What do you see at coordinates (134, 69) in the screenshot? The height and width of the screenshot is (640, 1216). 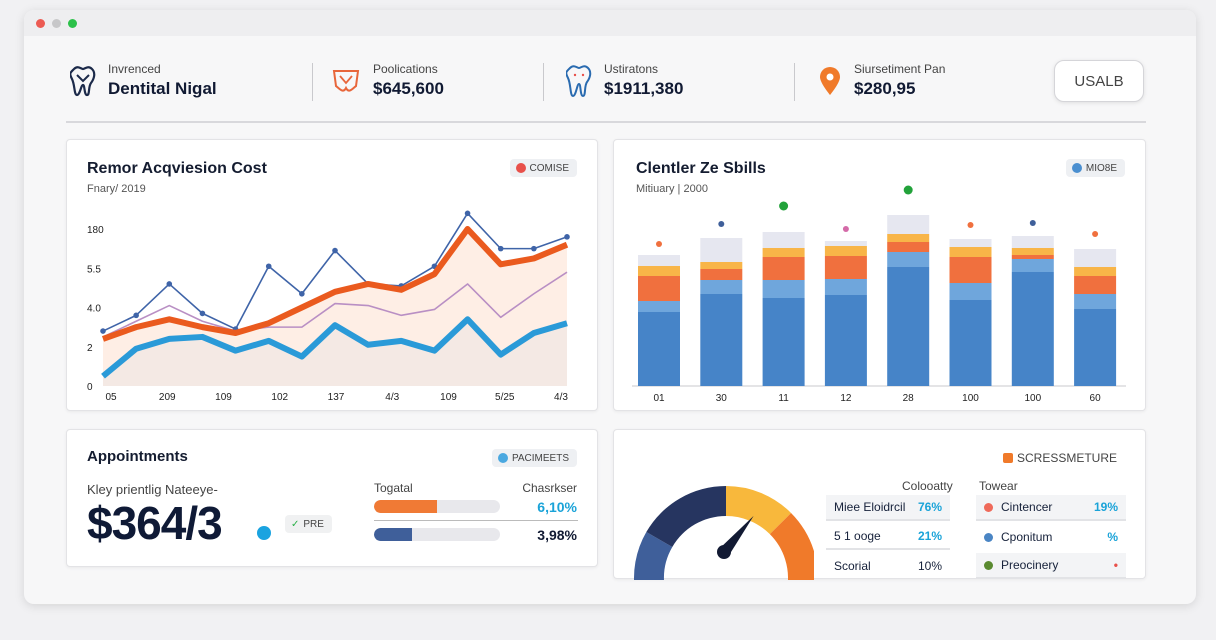 I see `kpi-label: Invrenced` at bounding box center [134, 69].